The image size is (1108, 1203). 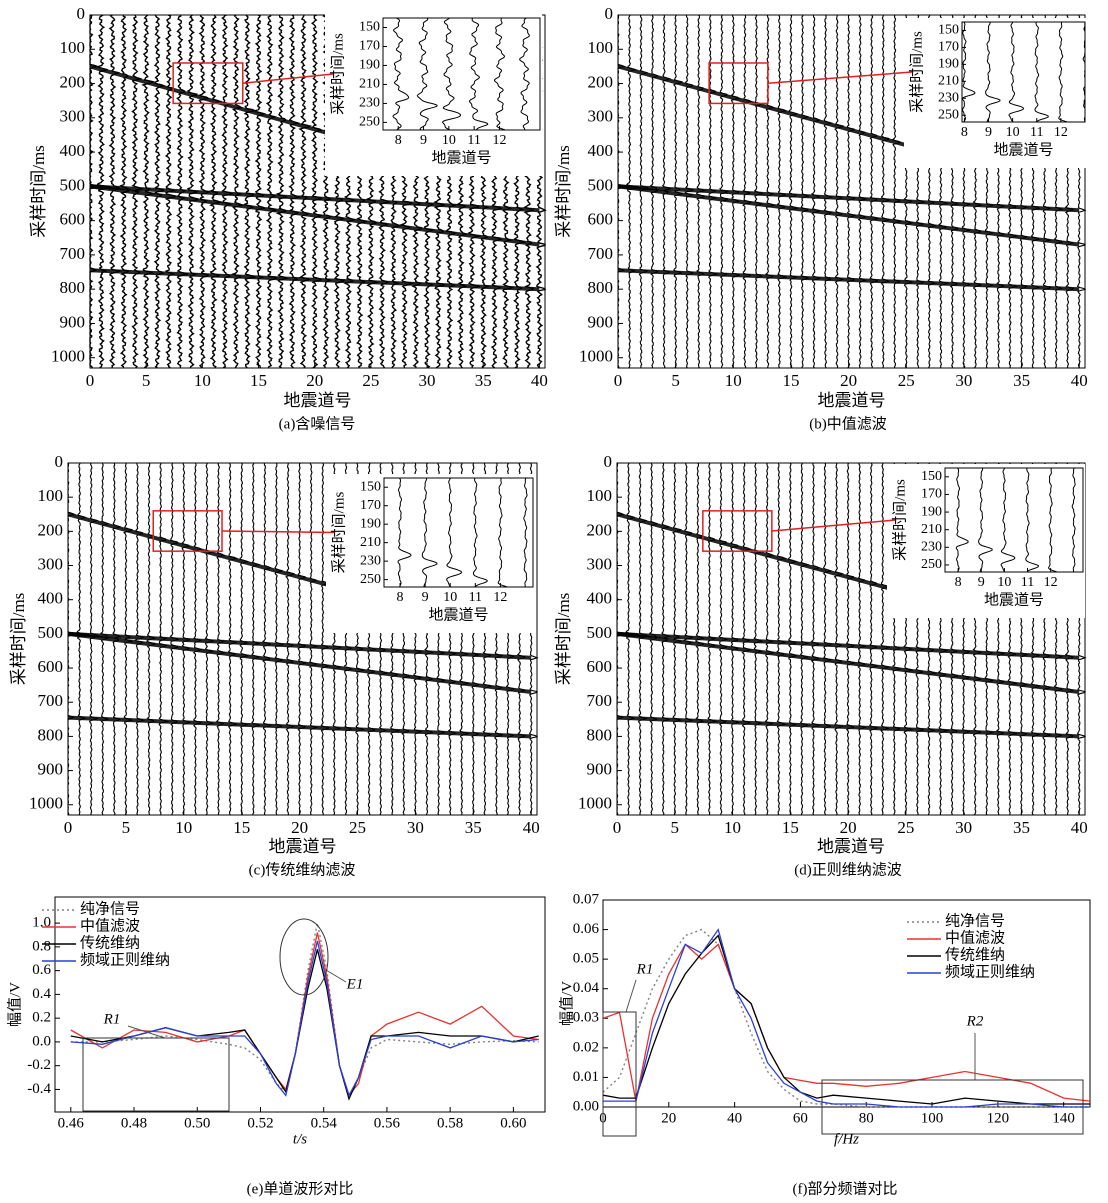 I want to click on y-tick-label: -0.4, so click(x=39, y=1089).